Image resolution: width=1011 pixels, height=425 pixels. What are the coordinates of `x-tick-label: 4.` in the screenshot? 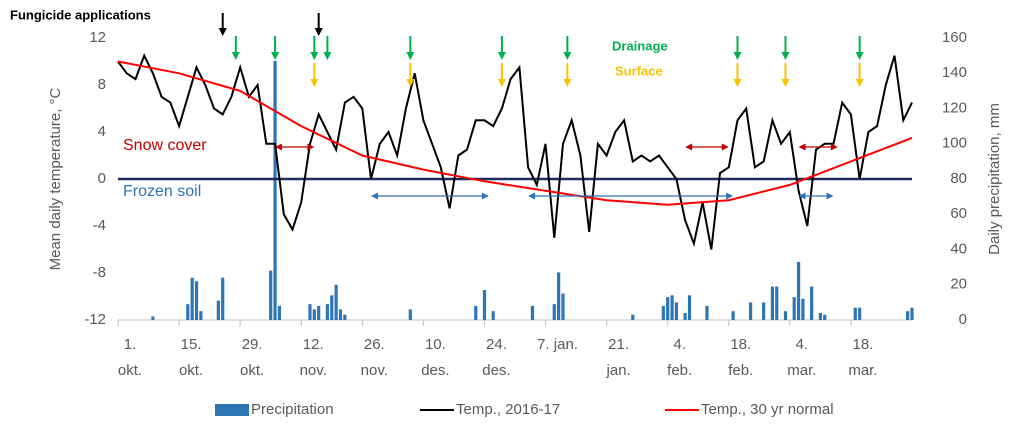 It's located at (802, 344).